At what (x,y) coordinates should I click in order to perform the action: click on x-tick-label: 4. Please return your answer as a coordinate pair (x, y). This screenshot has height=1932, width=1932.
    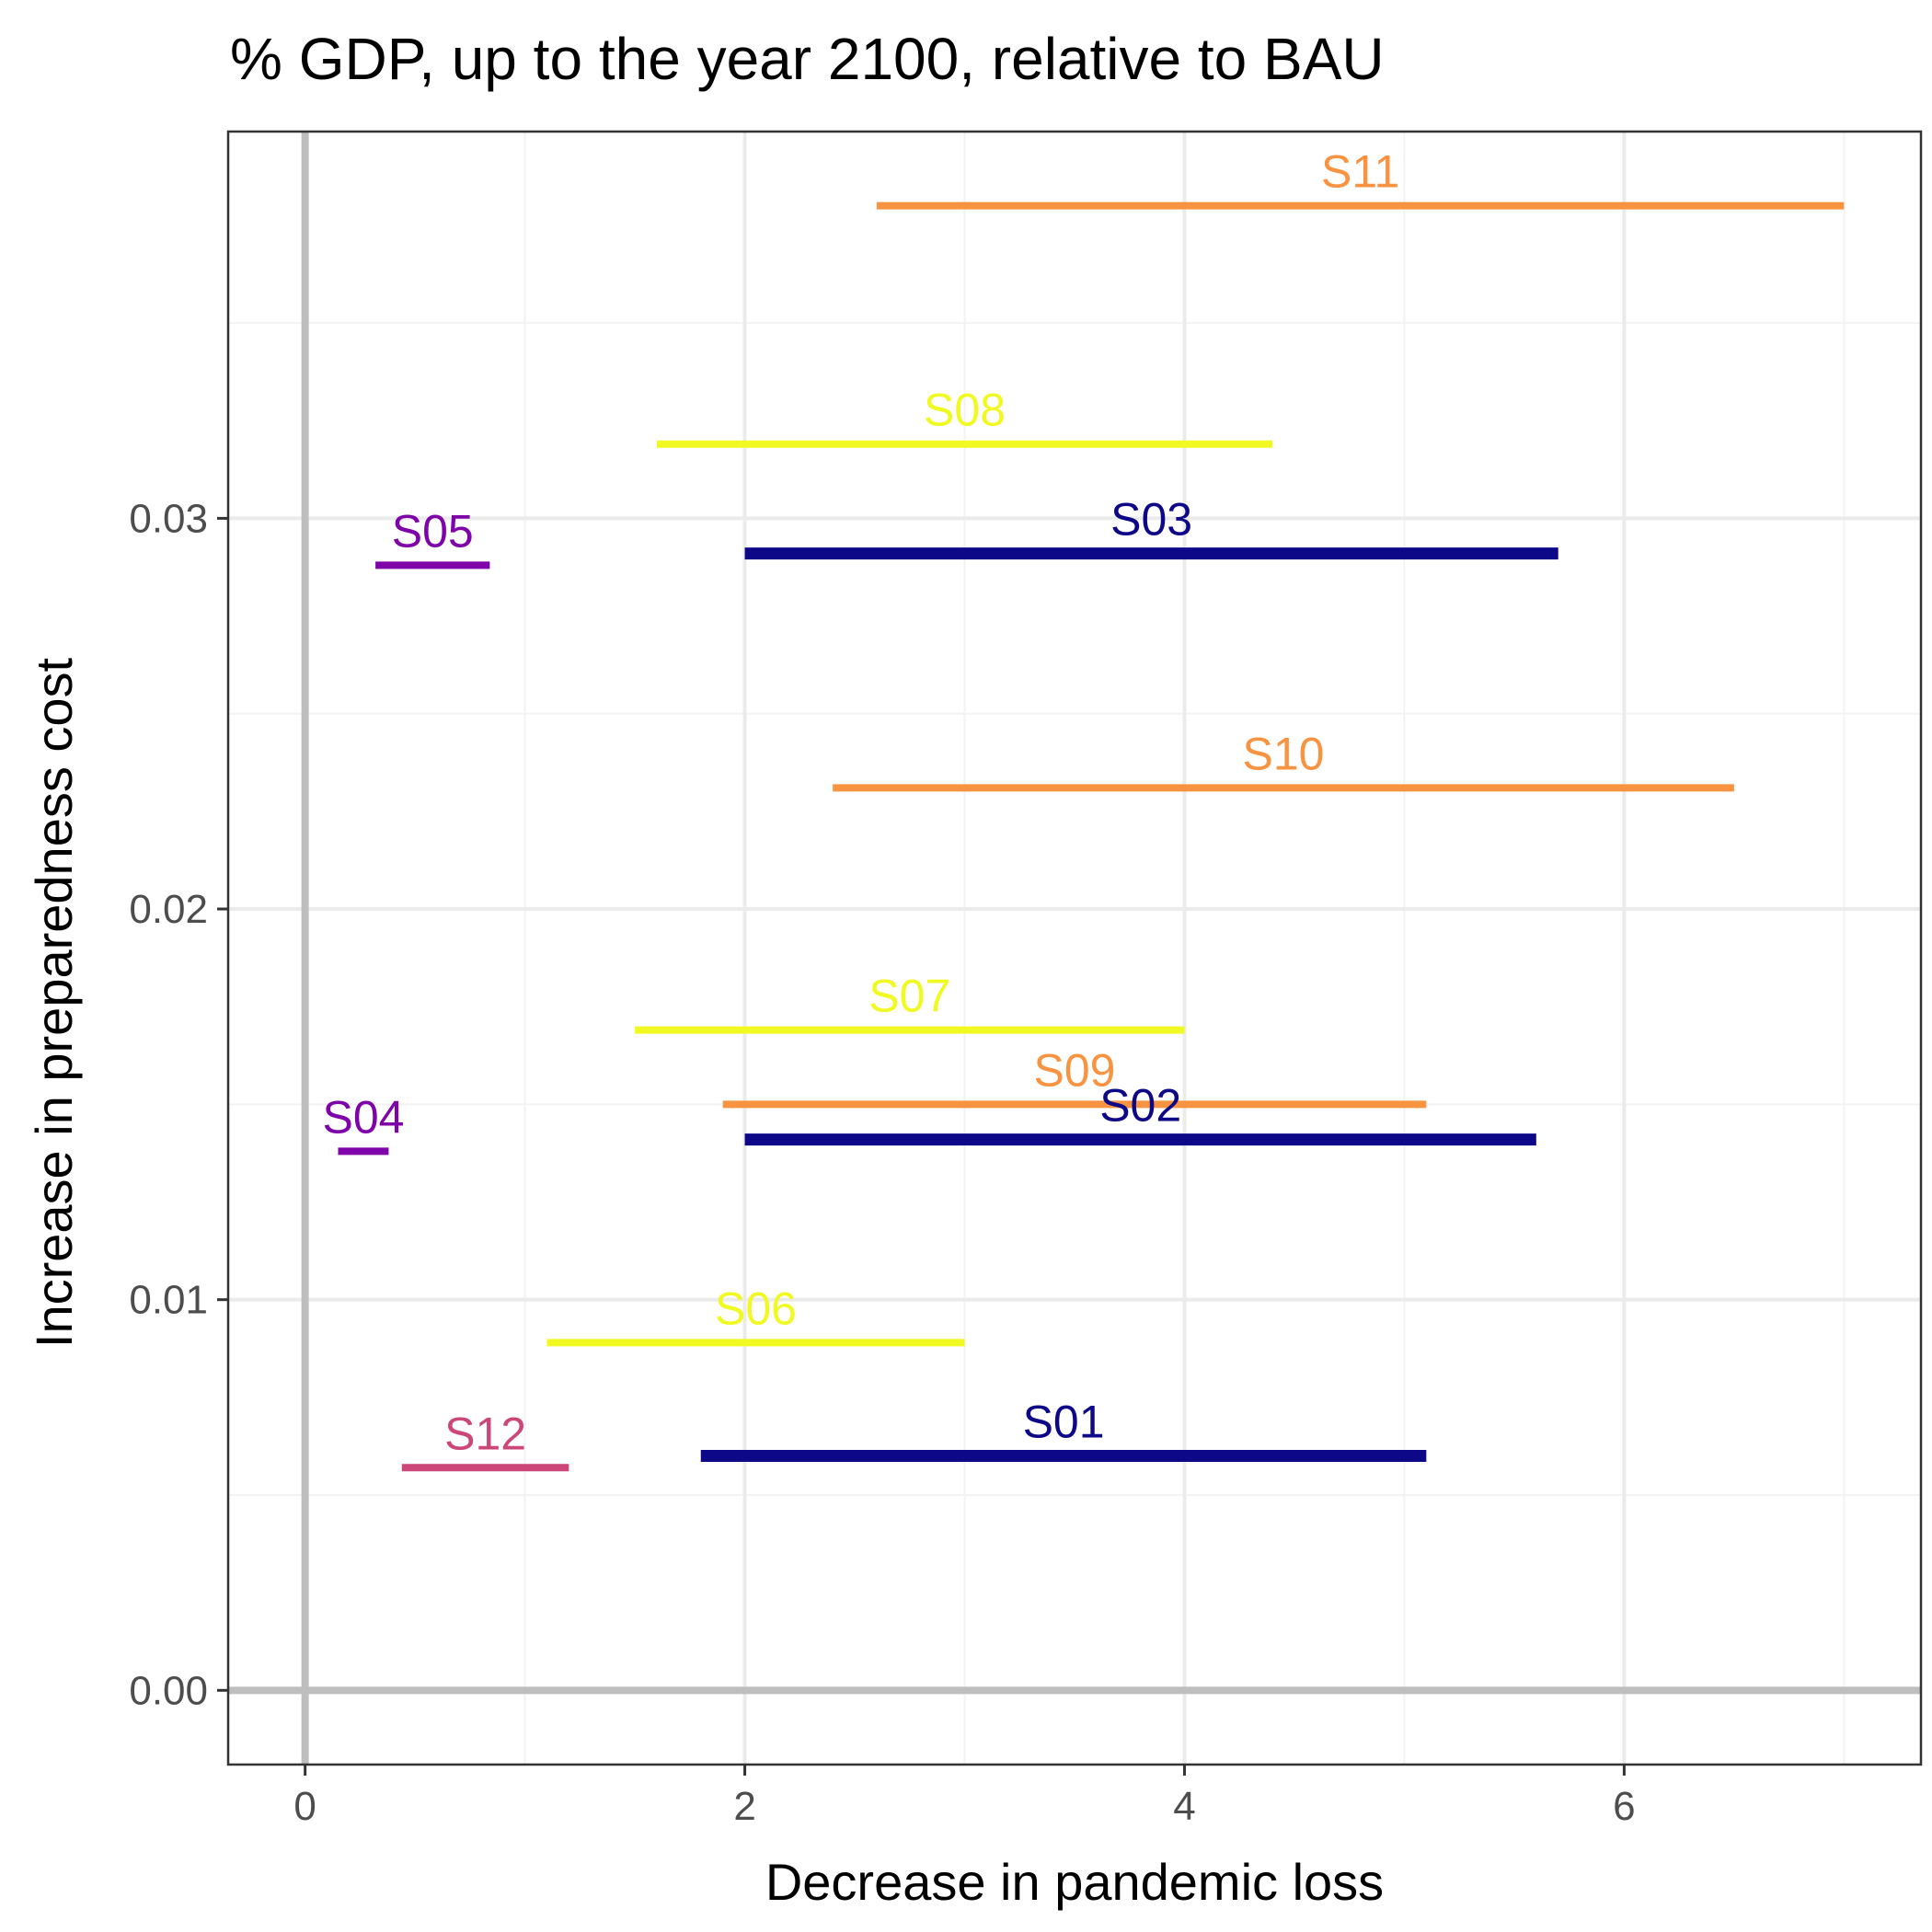
    Looking at the image, I should click on (1184, 1806).